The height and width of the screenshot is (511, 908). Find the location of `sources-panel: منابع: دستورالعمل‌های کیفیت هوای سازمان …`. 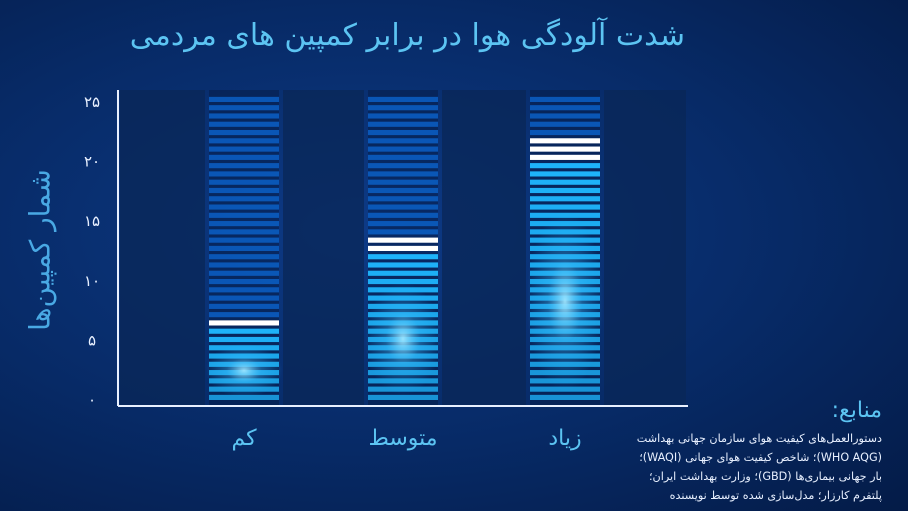

sources-panel: منابع: دستورالعمل‌های کیفیت هوای سازمان … is located at coordinates (672, 451).